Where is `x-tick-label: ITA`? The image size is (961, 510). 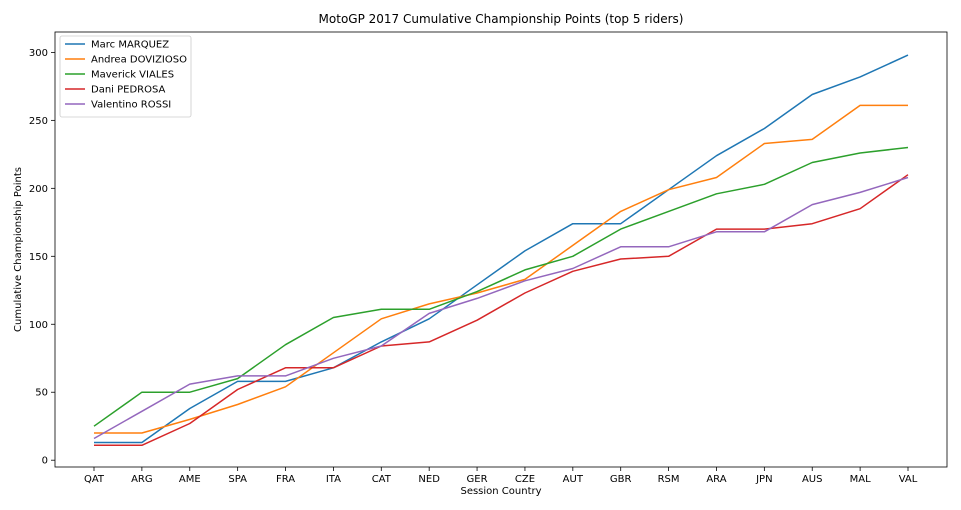 x-tick-label: ITA is located at coordinates (333, 479).